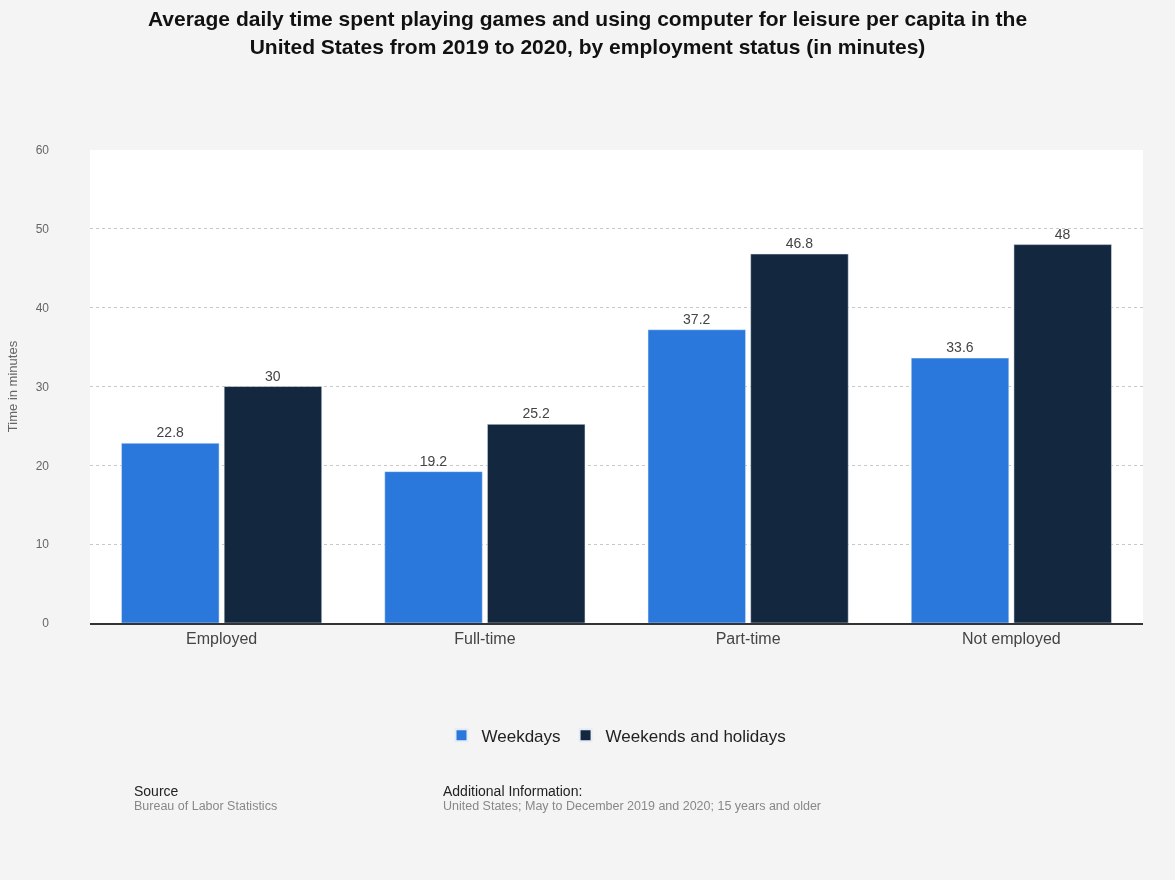 The width and height of the screenshot is (1175, 880). What do you see at coordinates (521, 736) in the screenshot?
I see `legend-label: Weekdays` at bounding box center [521, 736].